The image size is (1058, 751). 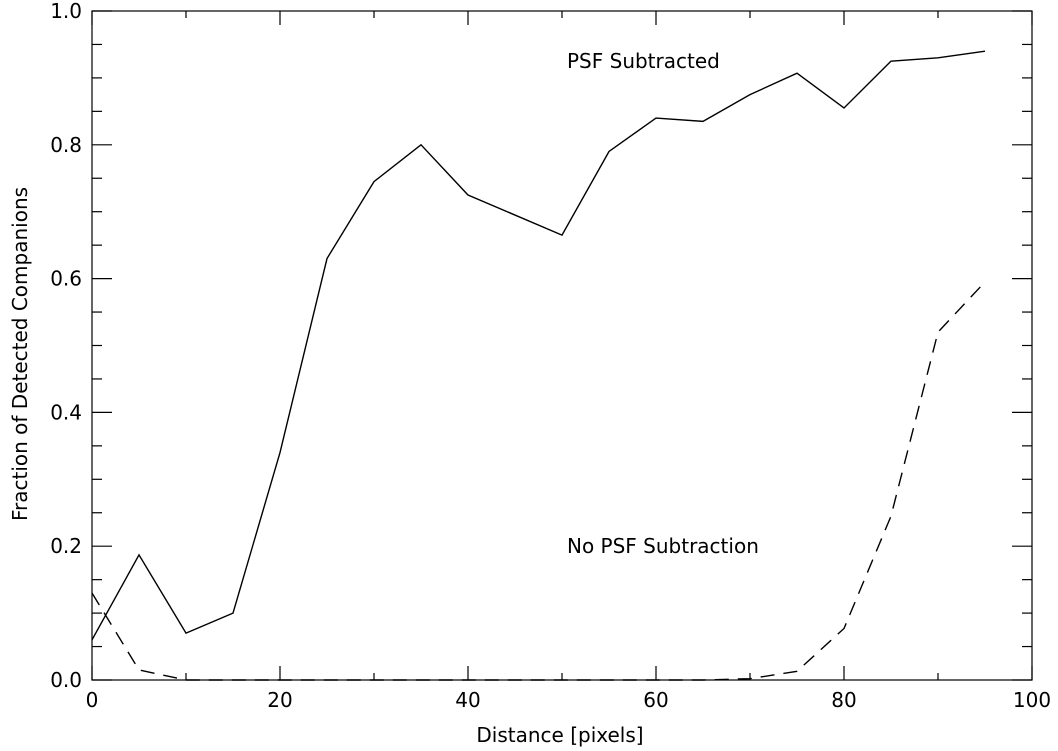 I want to click on x-axis-label: Distance [pixels], so click(x=559, y=735).